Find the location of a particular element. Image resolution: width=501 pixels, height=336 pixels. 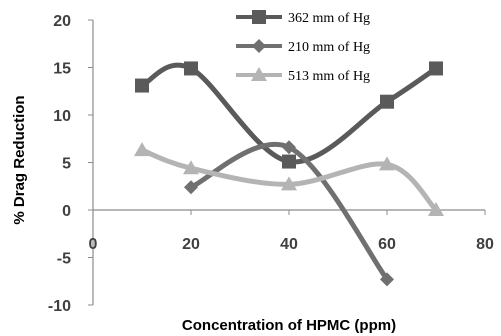

x-tick-label: 60 is located at coordinates (387, 244).